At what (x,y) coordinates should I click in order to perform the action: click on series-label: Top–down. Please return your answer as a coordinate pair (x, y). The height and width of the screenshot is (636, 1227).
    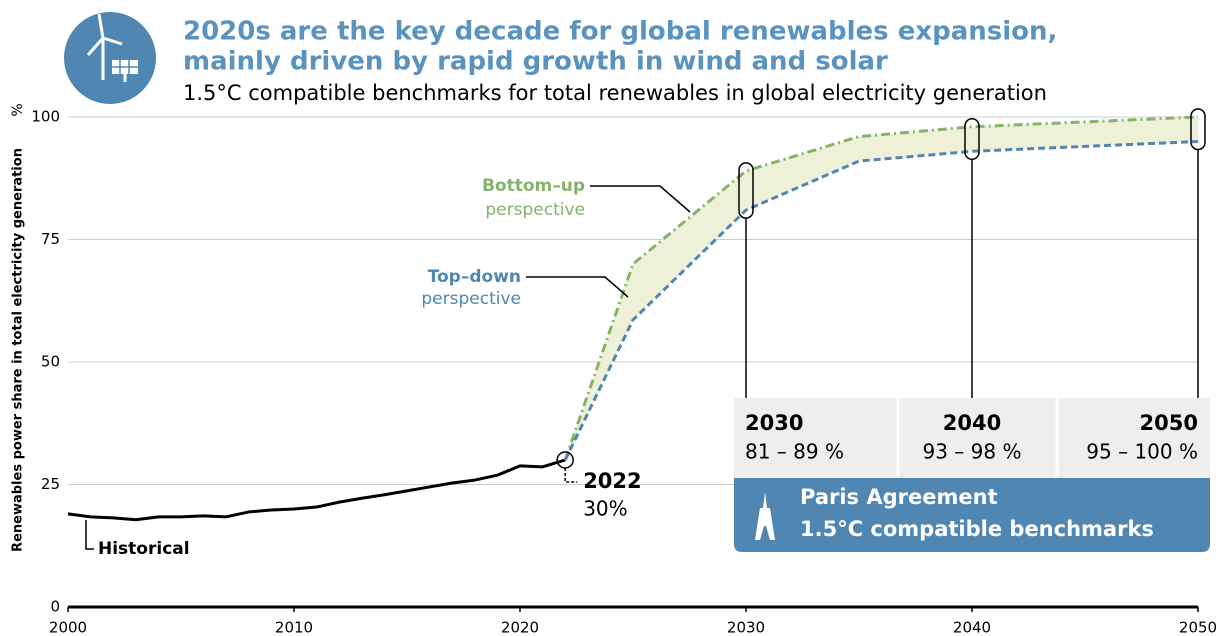
    Looking at the image, I should click on (474, 277).